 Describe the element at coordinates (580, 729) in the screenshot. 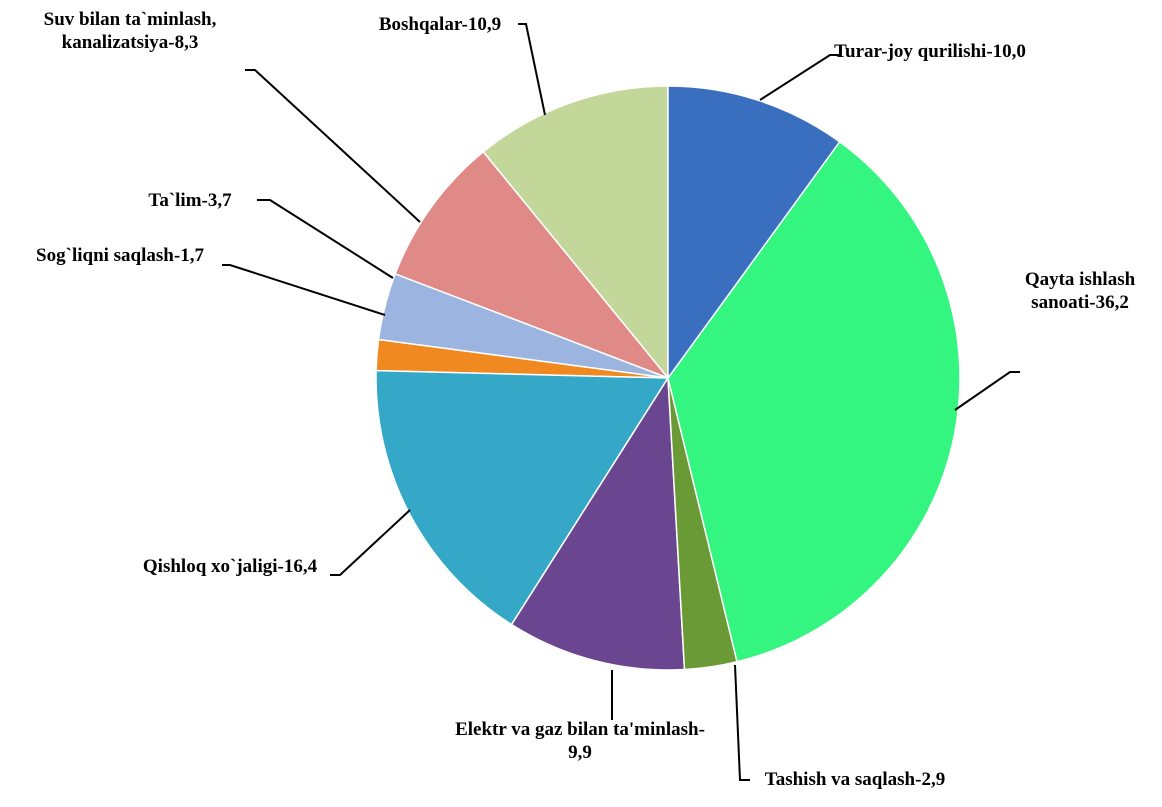

I see `category-name: Elektr va gaz bilan ta'minlash-` at that location.